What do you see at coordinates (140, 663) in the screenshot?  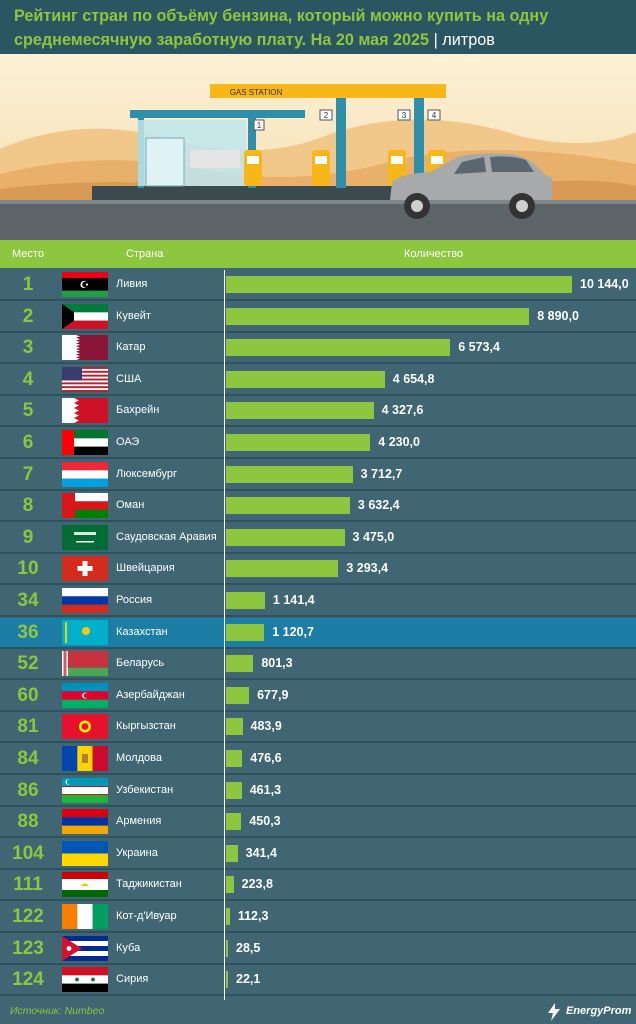 I see `country-label: Беларусь` at bounding box center [140, 663].